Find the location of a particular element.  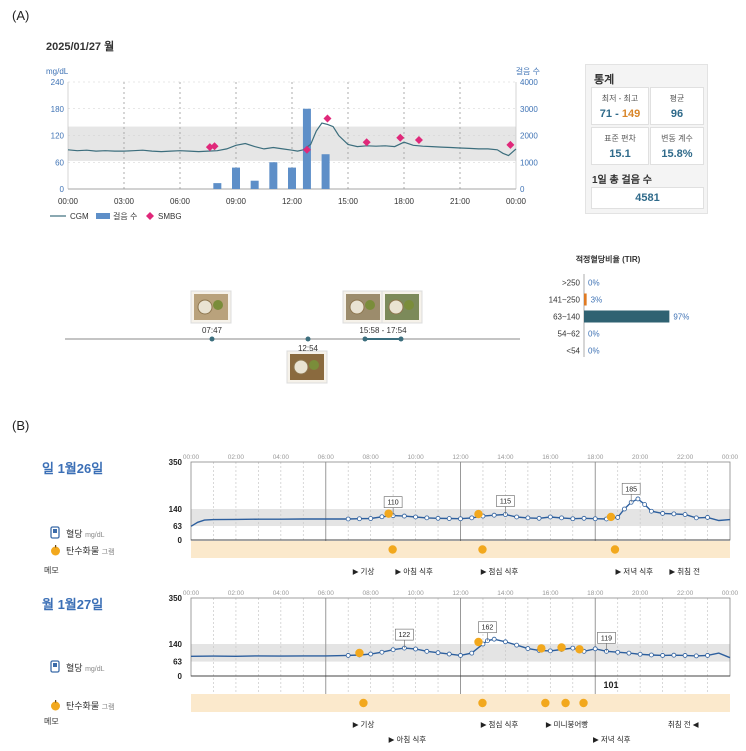

glucose-icon is located at coordinates (55, 535).